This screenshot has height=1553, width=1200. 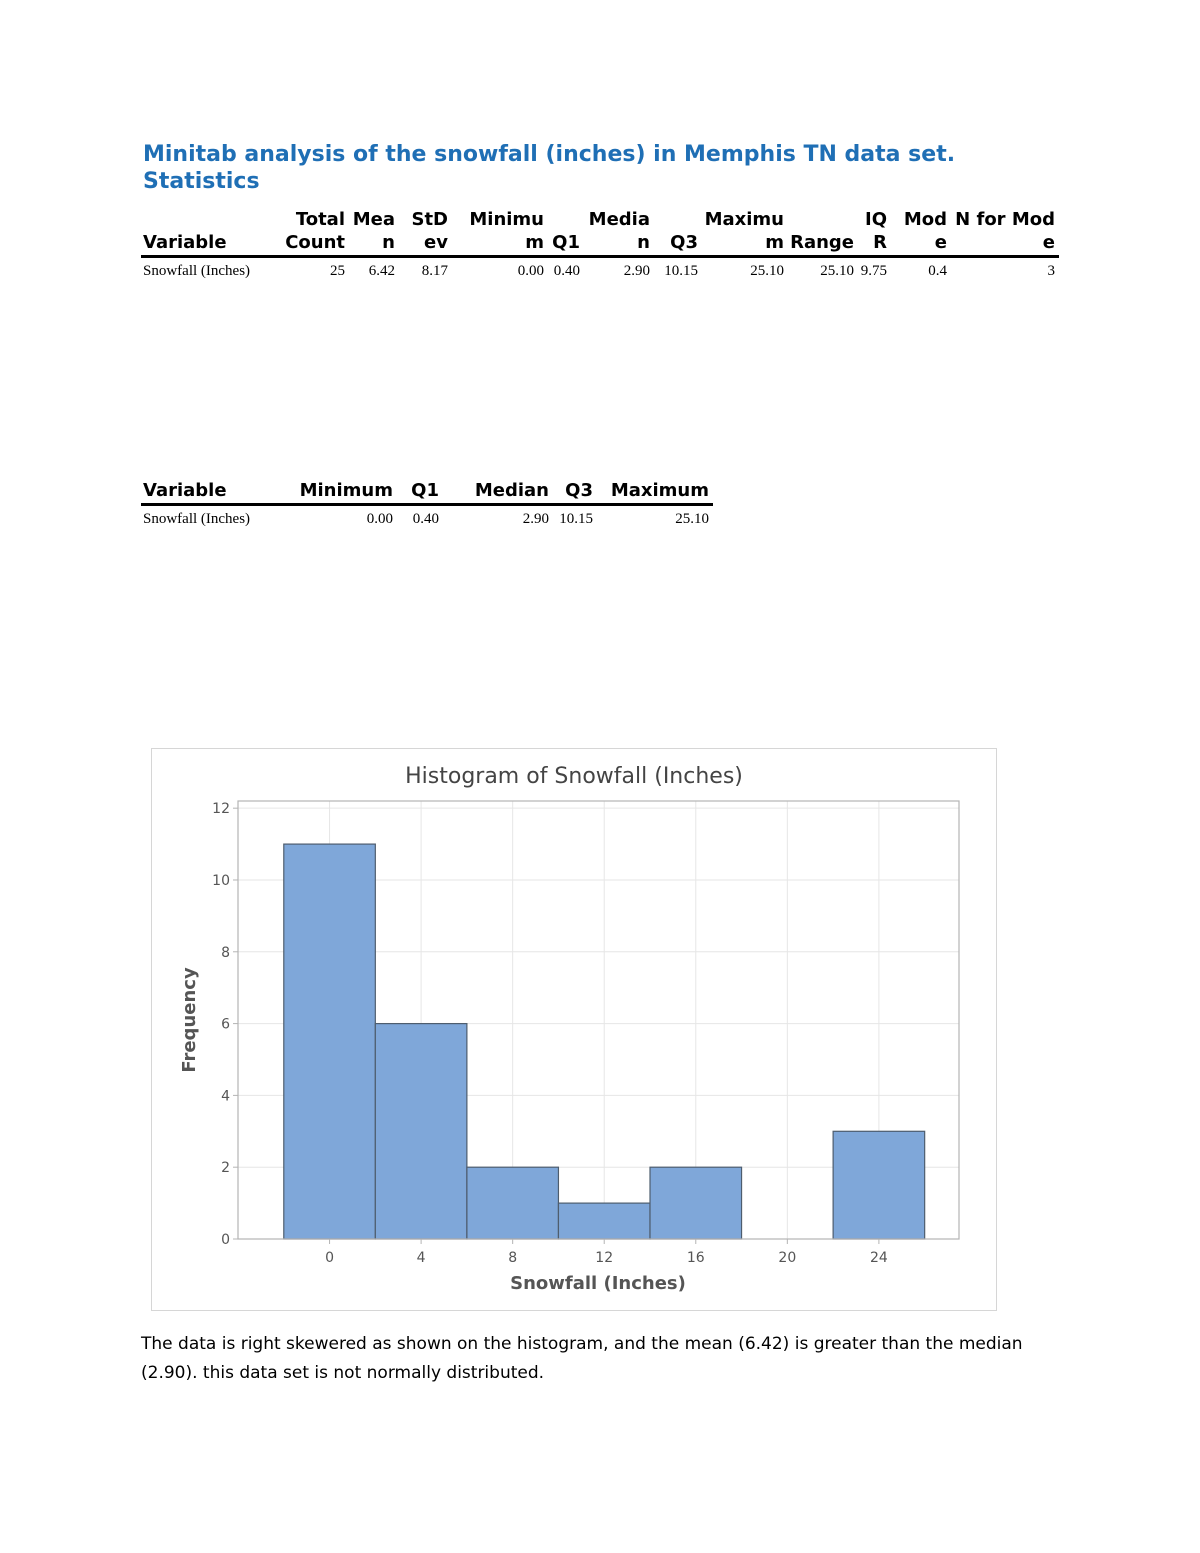 I want to click on table-header-row: Variable Minimum Q1 Median Q3 Maximum, so click(x=427, y=492).